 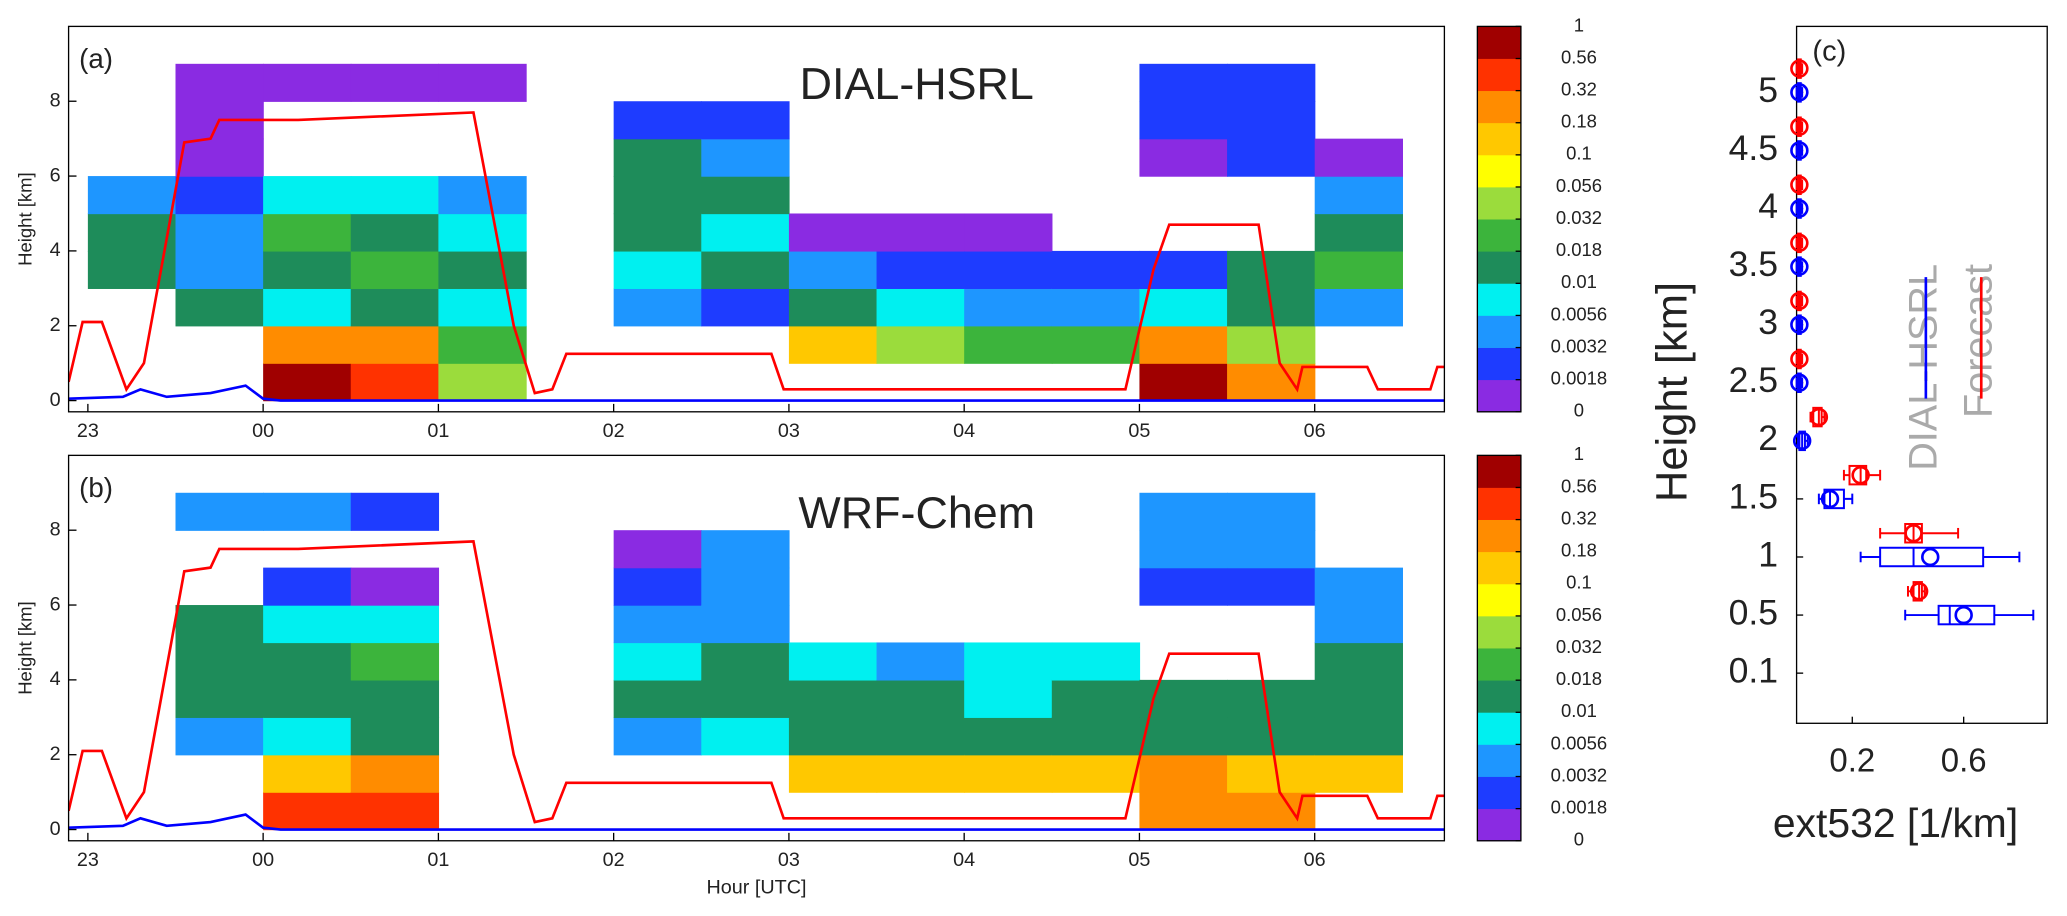 I want to click on y-tick-label: 3.5, so click(x=1754, y=264).